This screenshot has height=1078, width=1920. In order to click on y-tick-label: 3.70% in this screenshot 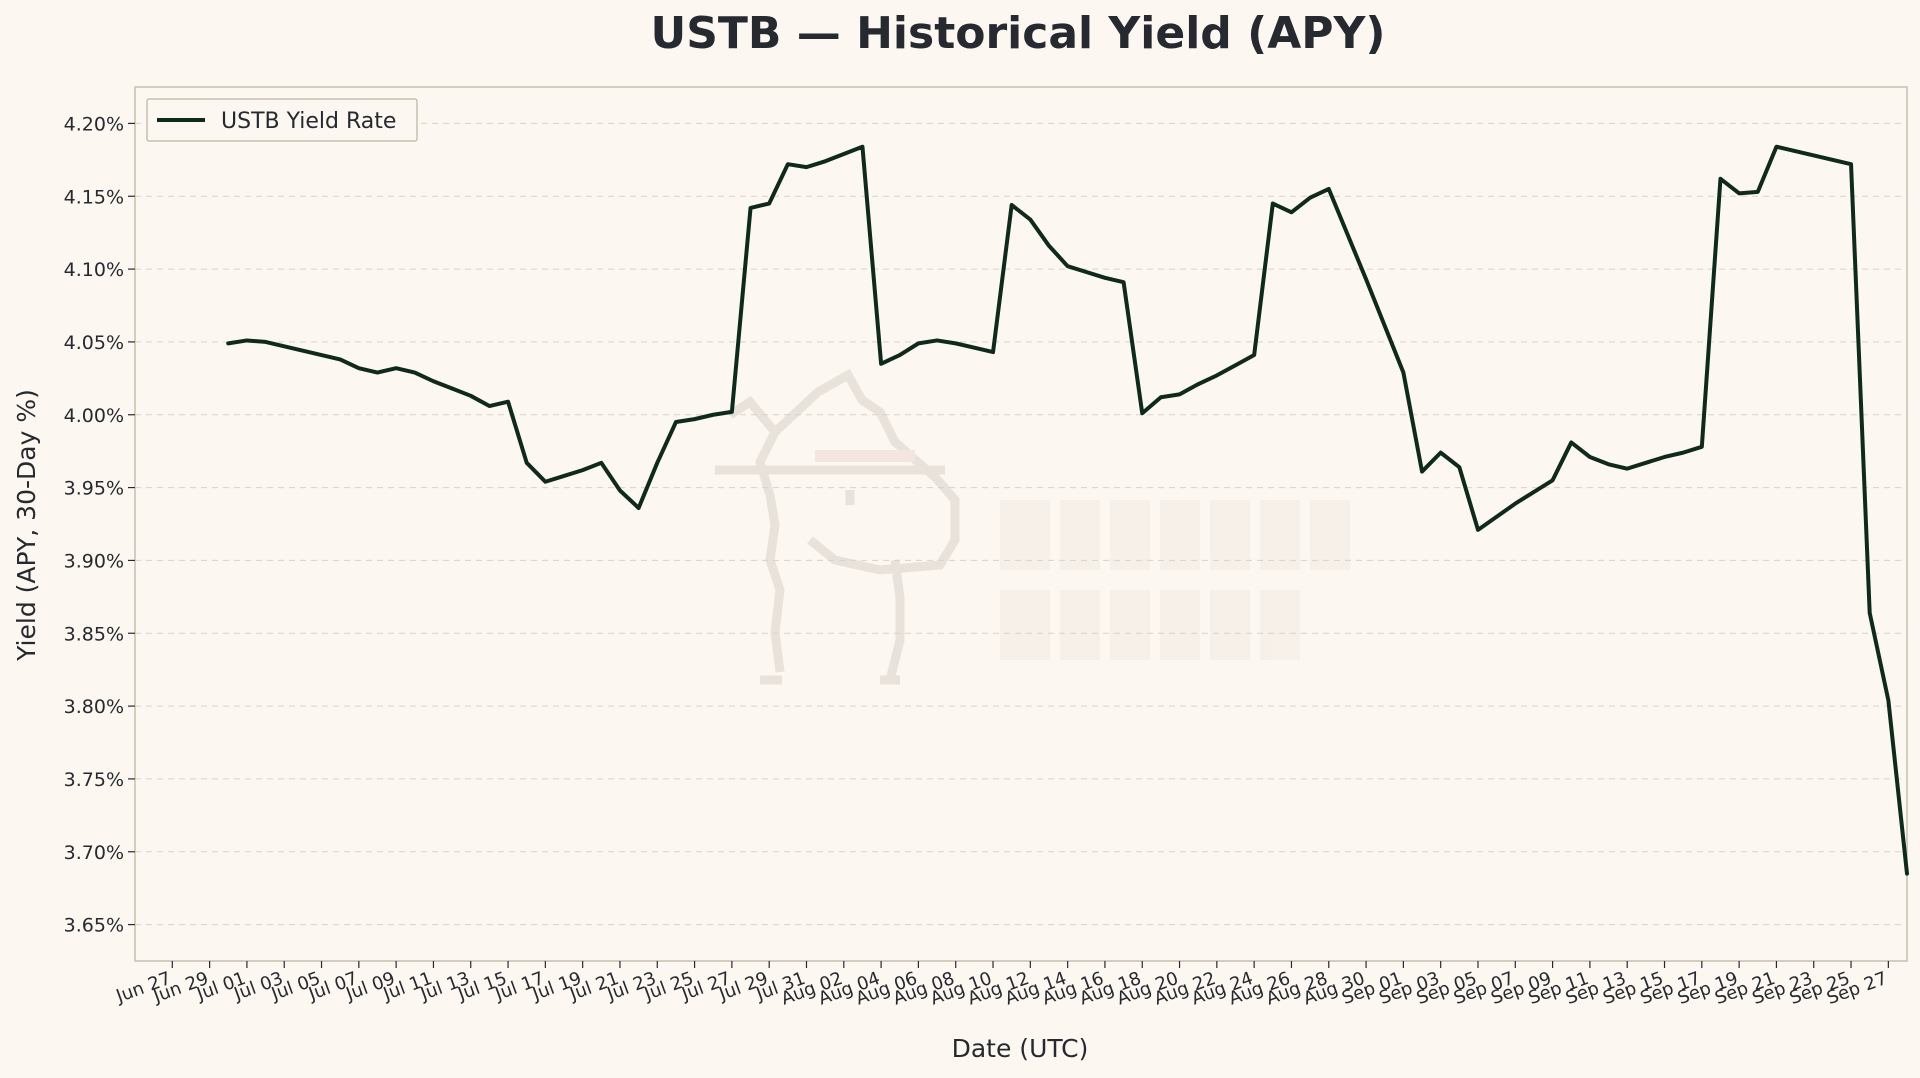, I will do `click(94, 853)`.